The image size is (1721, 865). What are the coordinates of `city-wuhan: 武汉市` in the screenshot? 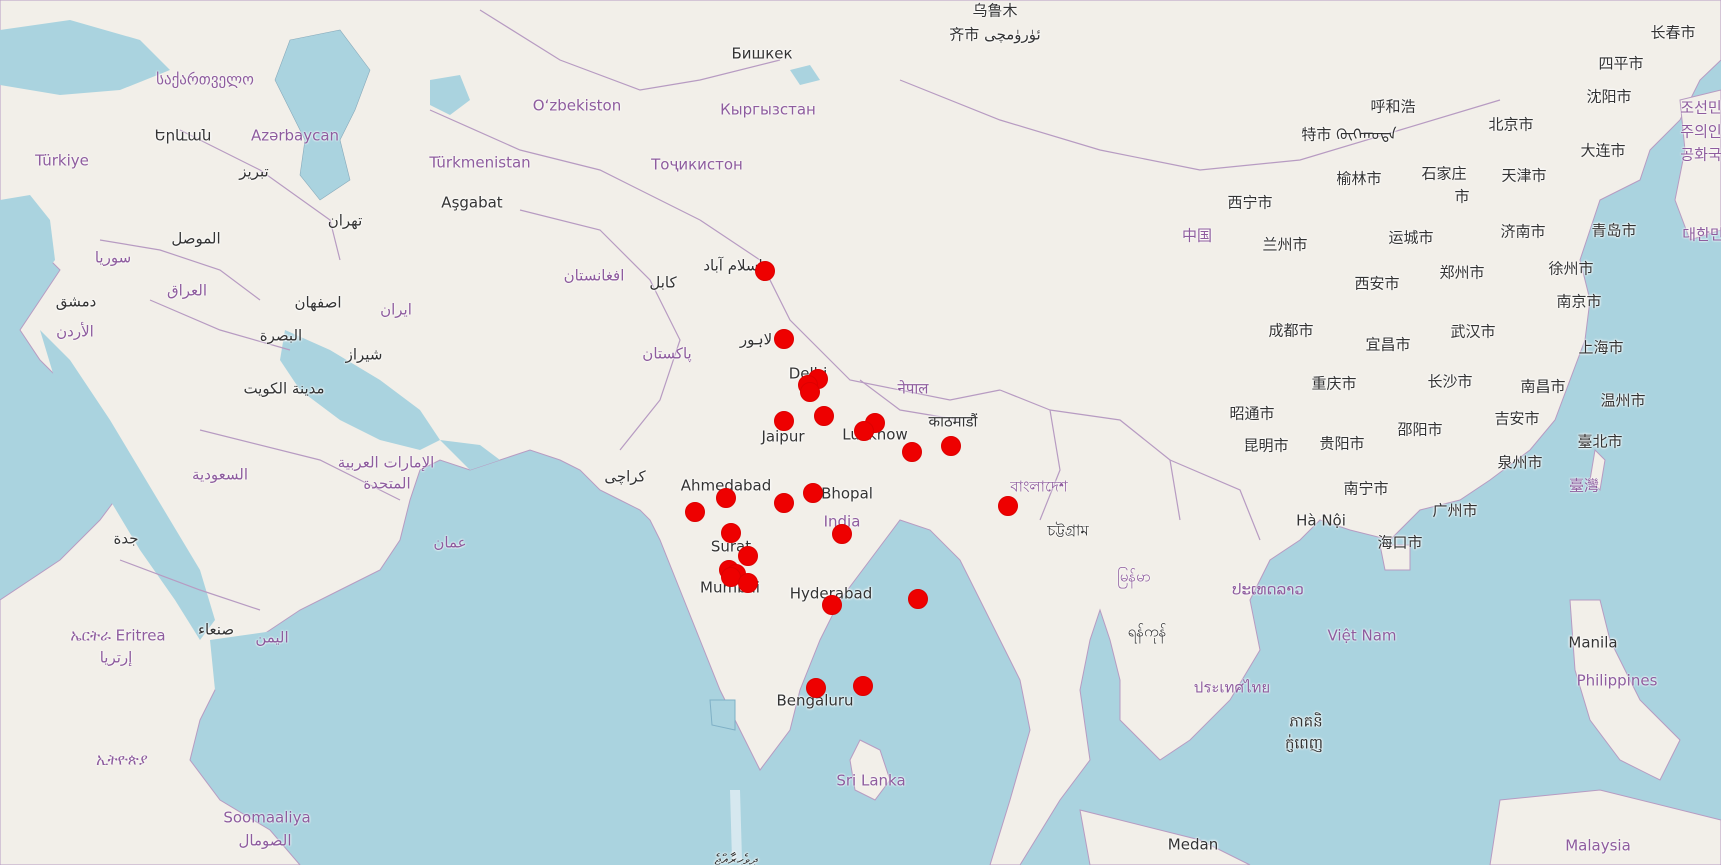 It's located at (1473, 331).